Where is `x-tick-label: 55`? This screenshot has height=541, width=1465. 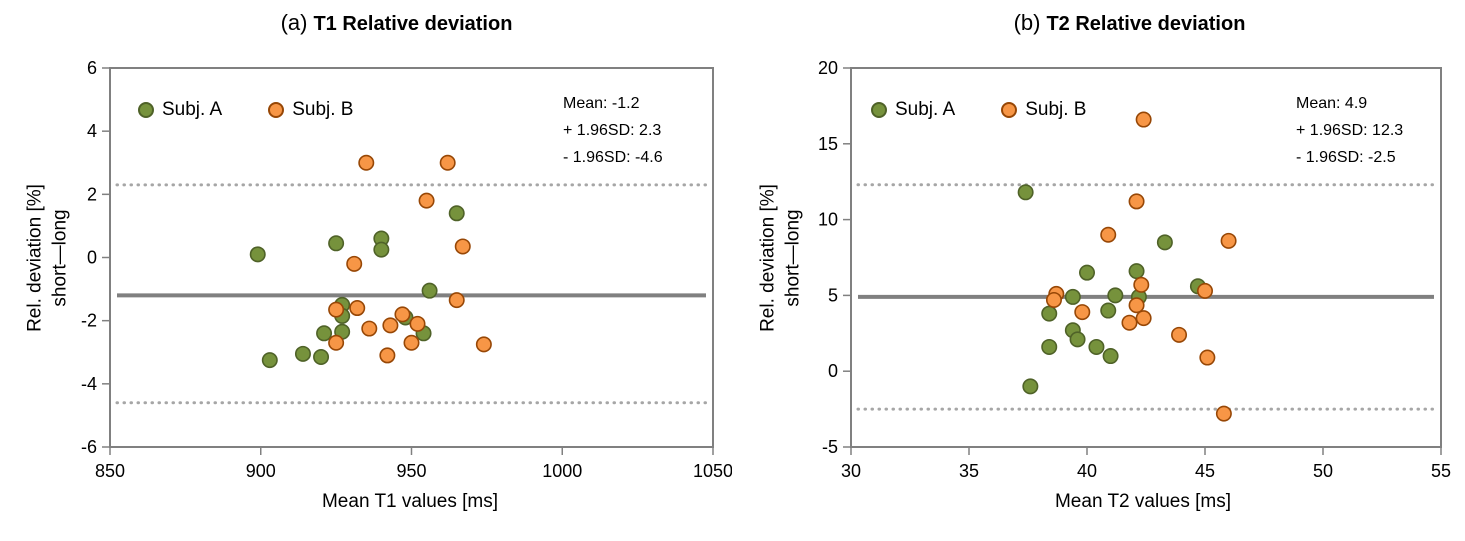 x-tick-label: 55 is located at coordinates (1441, 471).